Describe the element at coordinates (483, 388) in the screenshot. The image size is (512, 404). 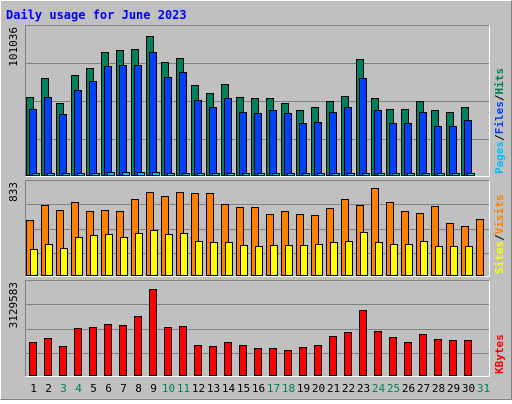
I see `x-tick-label-day-31: 31` at that location.